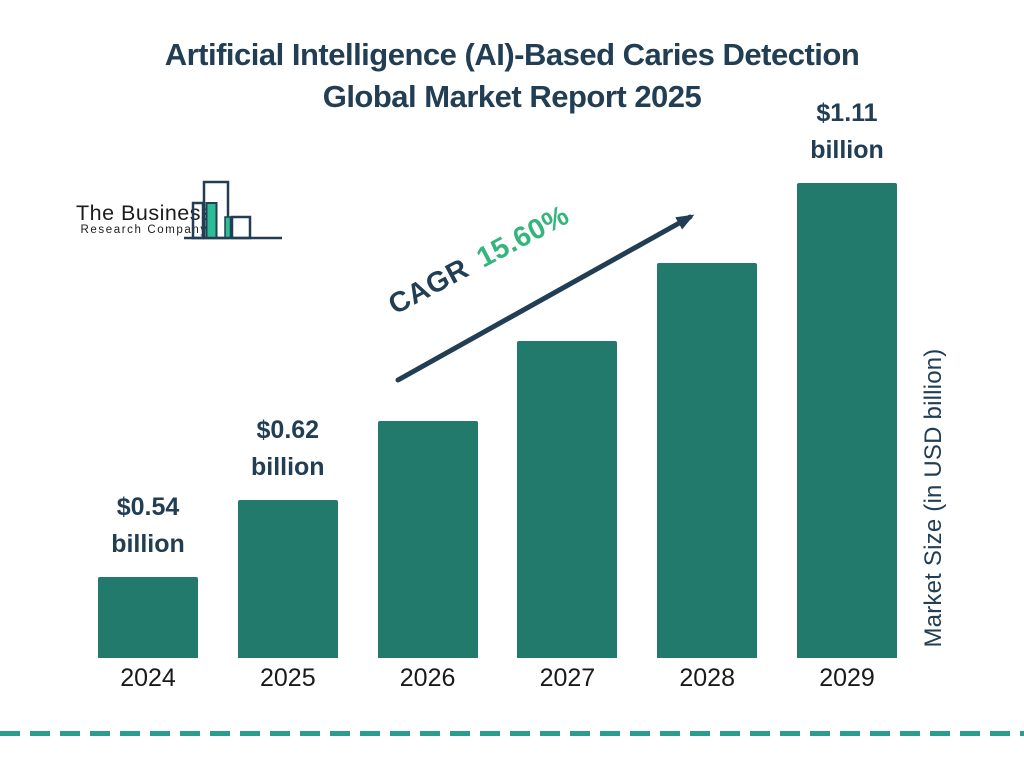 The height and width of the screenshot is (768, 1024). Describe the element at coordinates (707, 678) in the screenshot. I see `x-tick-label-2028: 2028` at that location.